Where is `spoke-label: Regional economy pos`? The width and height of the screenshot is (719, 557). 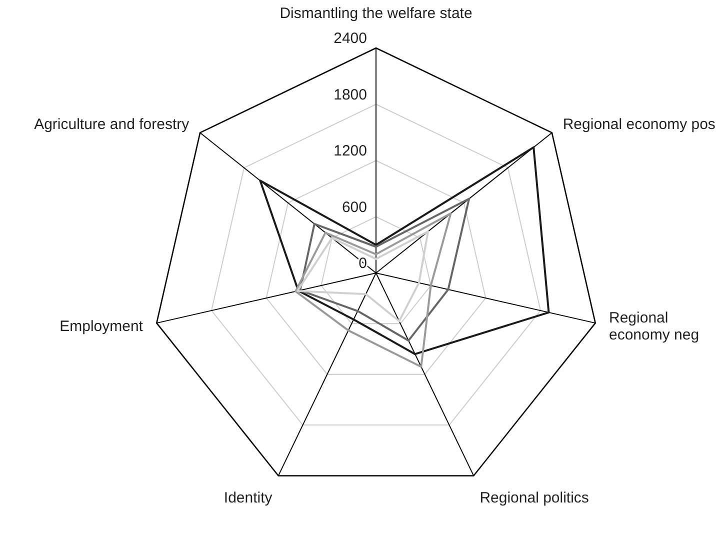 spoke-label: Regional economy pos is located at coordinates (639, 124).